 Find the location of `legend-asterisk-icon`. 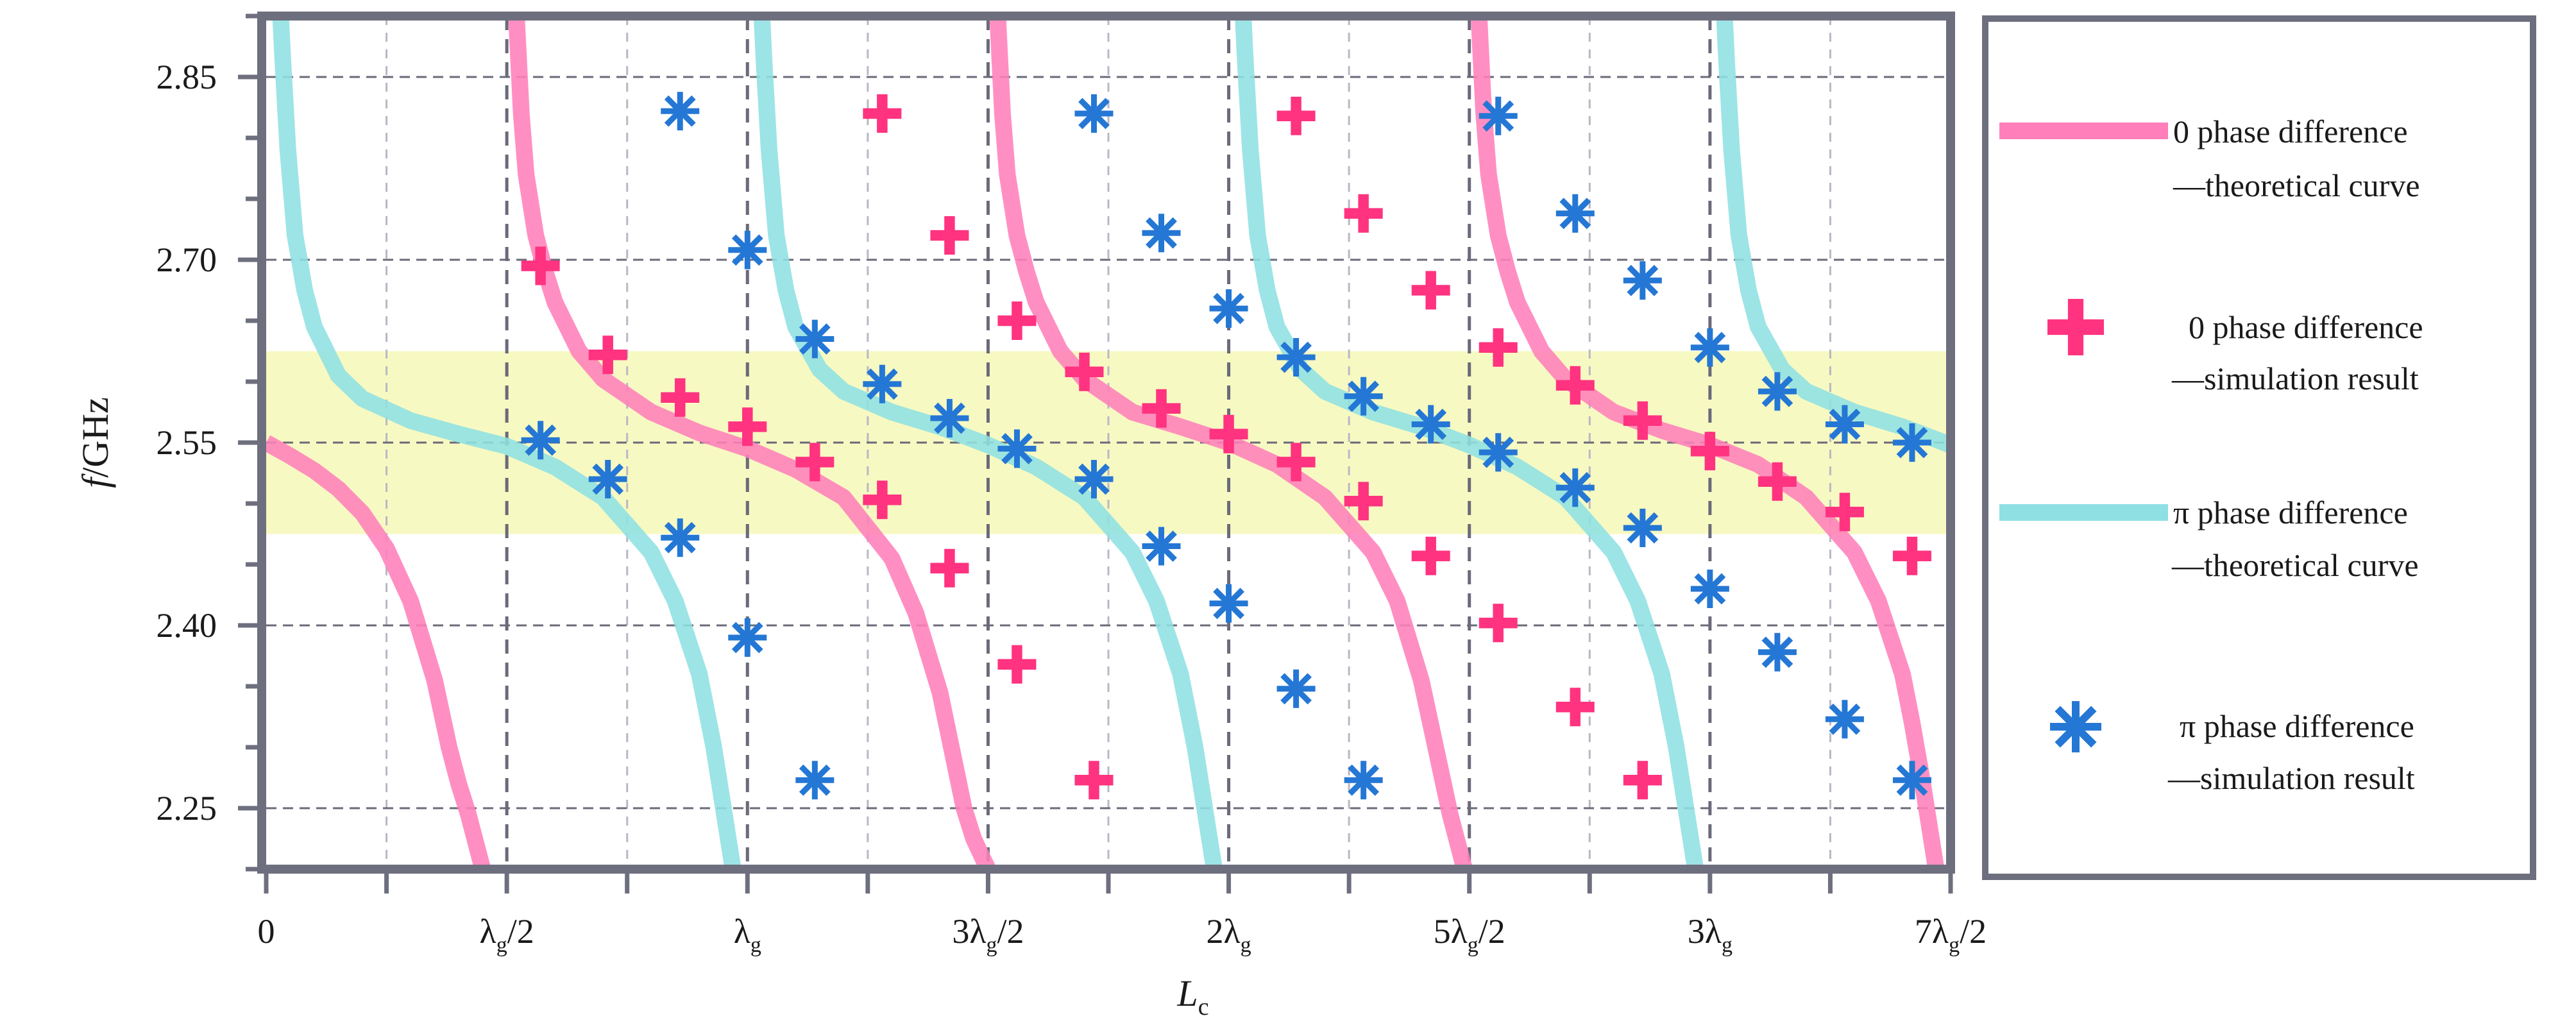

legend-asterisk-icon is located at coordinates (2075, 727).